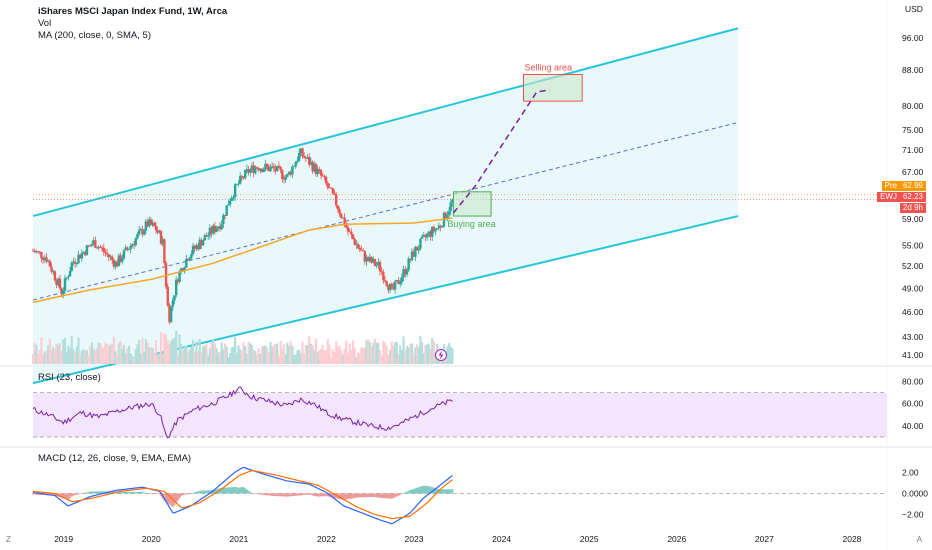 This screenshot has width=932, height=550. What do you see at coordinates (919, 539) in the screenshot?
I see `auto-scale-button: A` at bounding box center [919, 539].